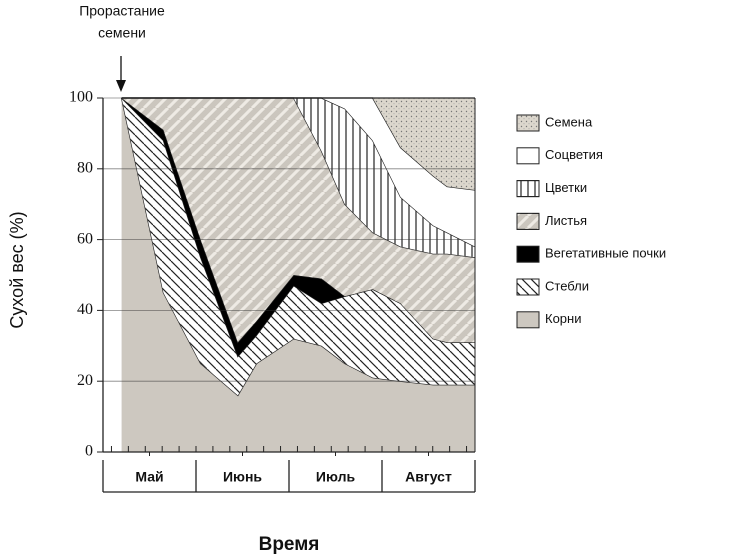 The height and width of the screenshot is (557, 745). Describe the element at coordinates (81, 97) in the screenshot. I see `y-tick-label: 100` at that location.